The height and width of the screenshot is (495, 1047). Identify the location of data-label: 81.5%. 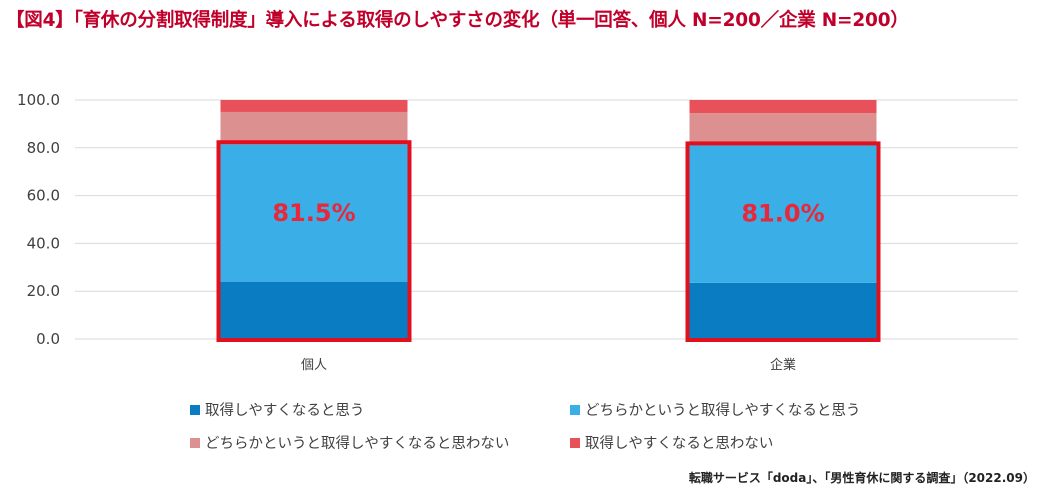
(313, 213).